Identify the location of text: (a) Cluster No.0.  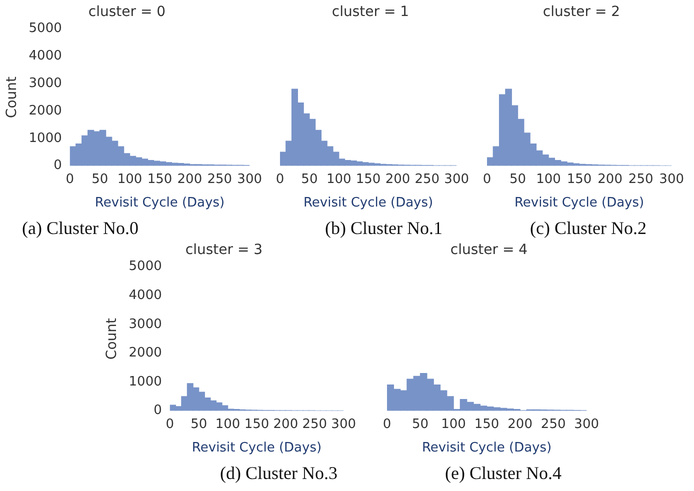
(80, 228).